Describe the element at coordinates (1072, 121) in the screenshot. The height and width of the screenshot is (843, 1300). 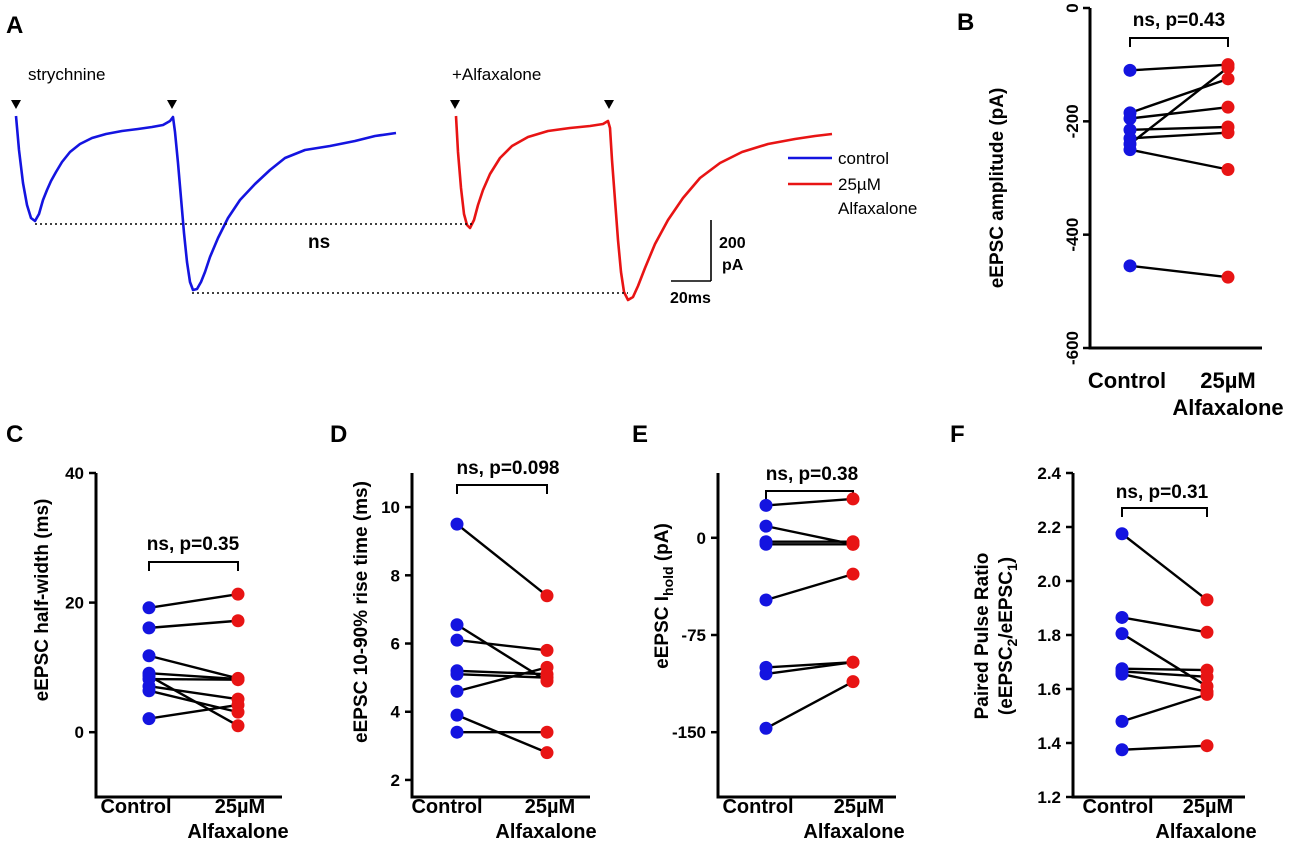
I see `panel-b-ytick-label: -200` at that location.